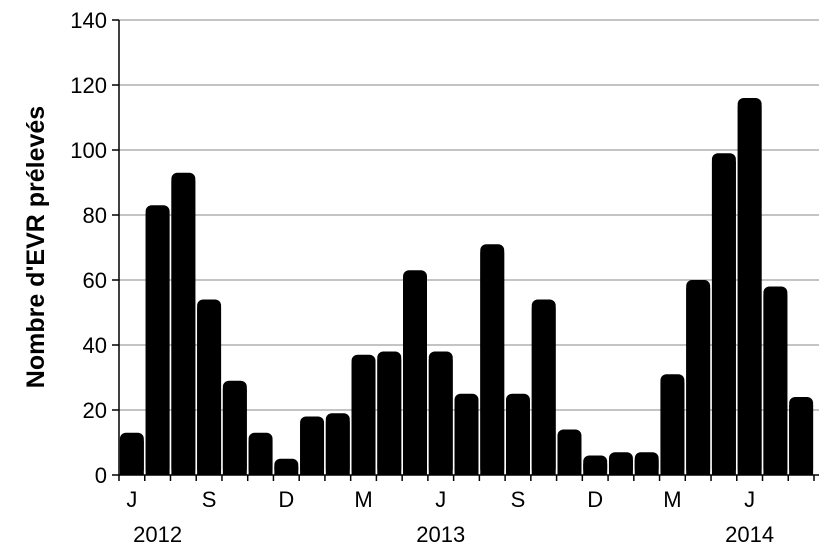 Image resolution: width=819 pixels, height=548 pixels. What do you see at coordinates (95, 345) in the screenshot?
I see `y-tick-label: 40` at bounding box center [95, 345].